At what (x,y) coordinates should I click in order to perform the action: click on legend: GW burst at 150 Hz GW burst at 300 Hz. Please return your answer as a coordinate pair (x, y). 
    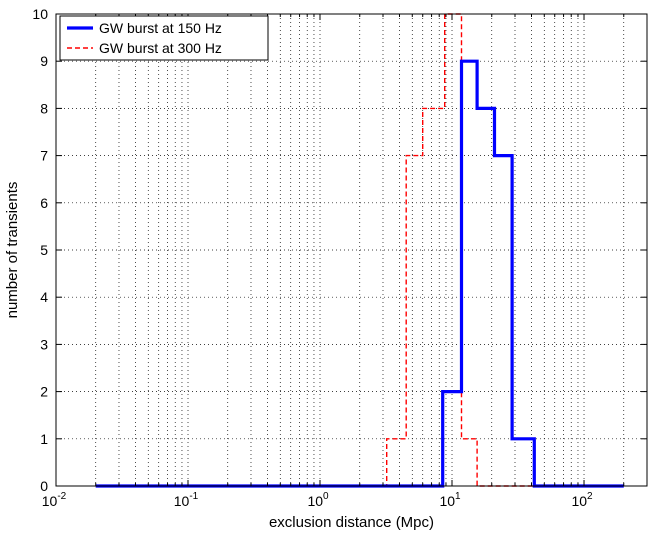
    Looking at the image, I should click on (164, 38).